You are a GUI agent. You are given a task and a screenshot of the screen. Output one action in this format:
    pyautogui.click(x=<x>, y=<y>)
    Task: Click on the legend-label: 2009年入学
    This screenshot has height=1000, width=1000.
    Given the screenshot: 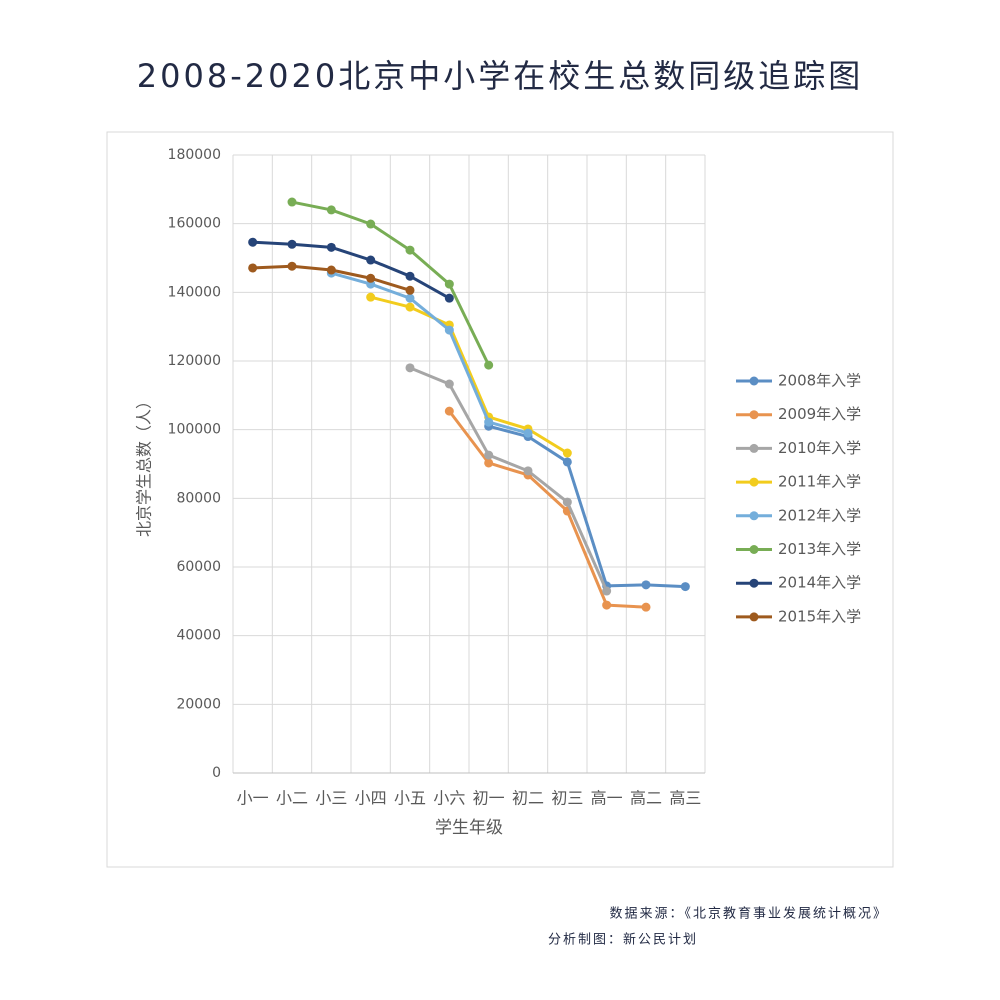 What is the action you would take?
    pyautogui.click(x=819, y=414)
    